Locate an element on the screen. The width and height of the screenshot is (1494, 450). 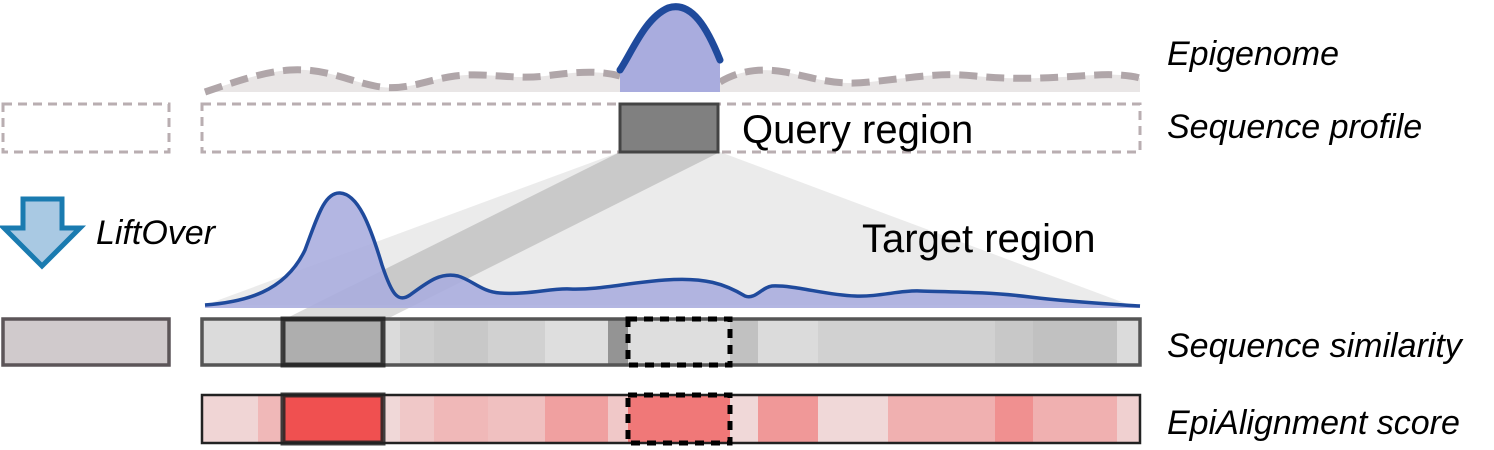
epialignment-score-cells is located at coordinates (671, 419).